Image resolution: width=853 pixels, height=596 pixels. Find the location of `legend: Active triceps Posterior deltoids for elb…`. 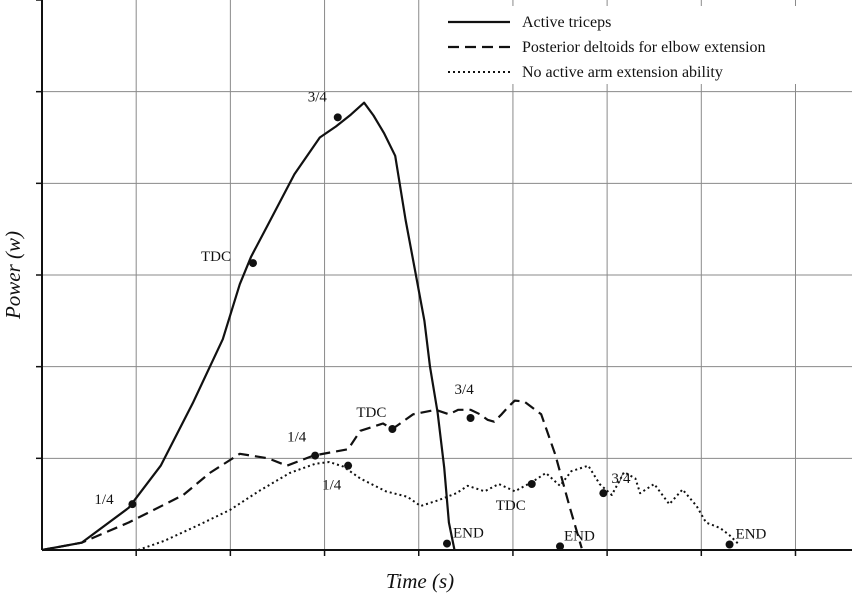

legend: Active triceps Posterior deltoids for elb… is located at coordinates (643, 45).